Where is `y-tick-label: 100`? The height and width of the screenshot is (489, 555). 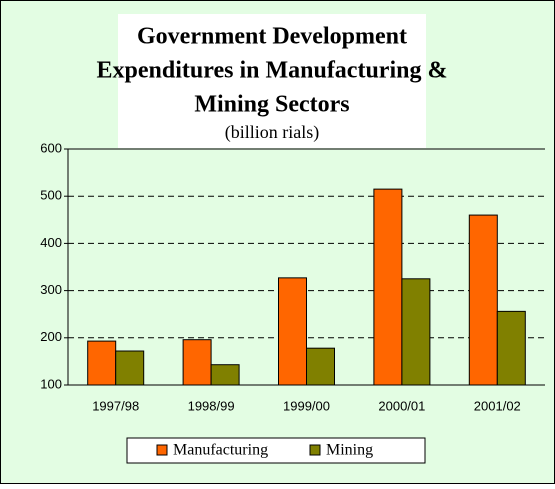
y-tick-label: 100 is located at coordinates (51, 383).